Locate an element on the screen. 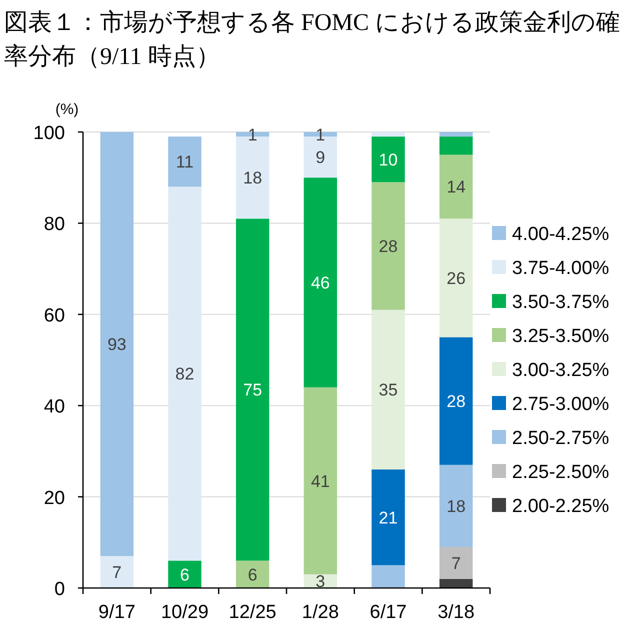 The width and height of the screenshot is (638, 638). x-tick-label: 1/28 is located at coordinates (320, 612).